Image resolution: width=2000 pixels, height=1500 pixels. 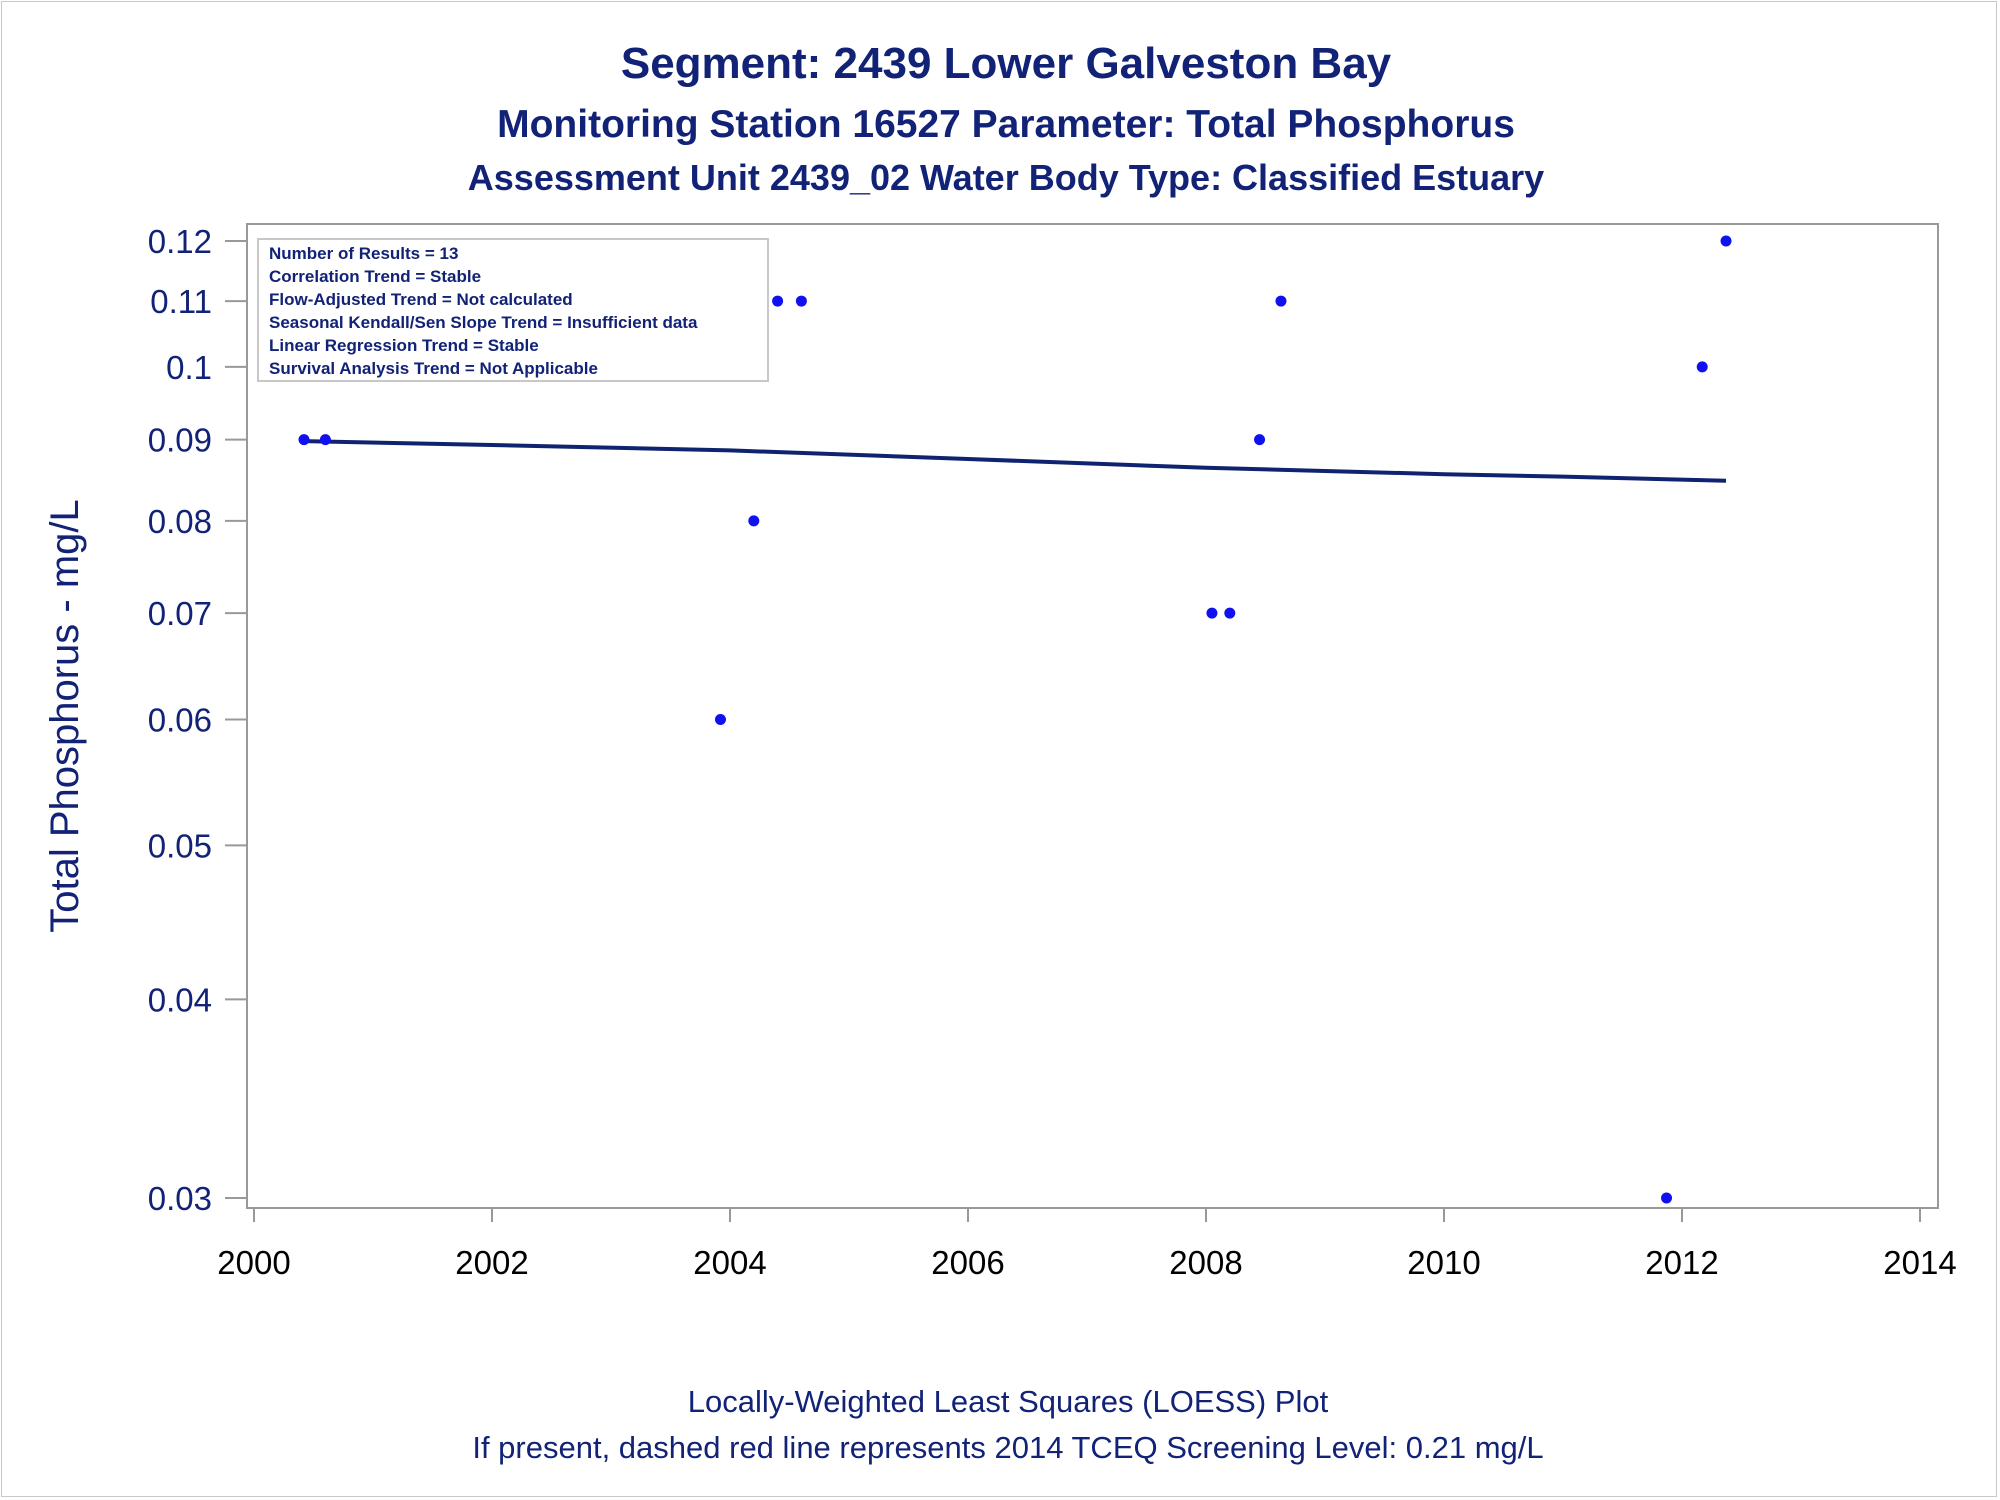 I want to click on y-tick-label: 0.06, so click(x=180, y=720).